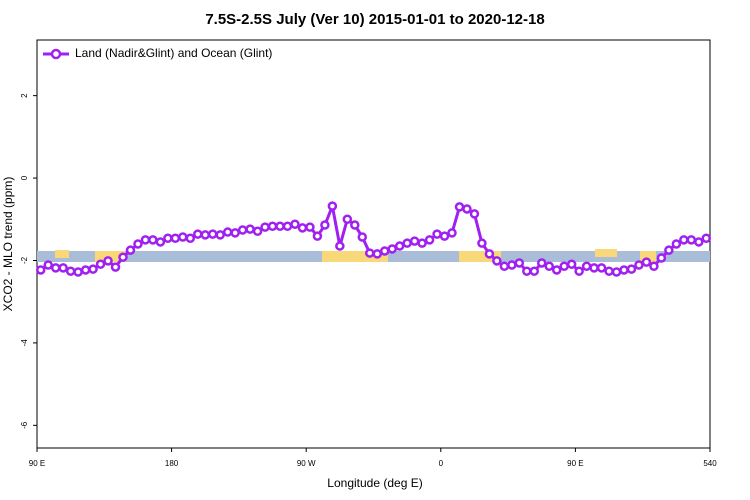 This screenshot has width=750, height=500. I want to click on y-axis-label: XCO2 - MLO trend (ppm), so click(8, 244).